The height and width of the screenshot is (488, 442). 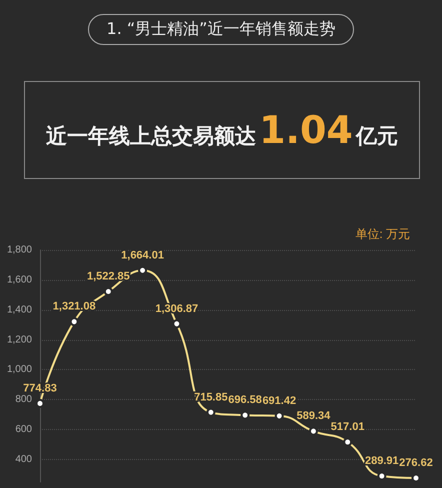 What do you see at coordinates (23, 430) in the screenshot?
I see `y-tick-label: 600` at bounding box center [23, 430].